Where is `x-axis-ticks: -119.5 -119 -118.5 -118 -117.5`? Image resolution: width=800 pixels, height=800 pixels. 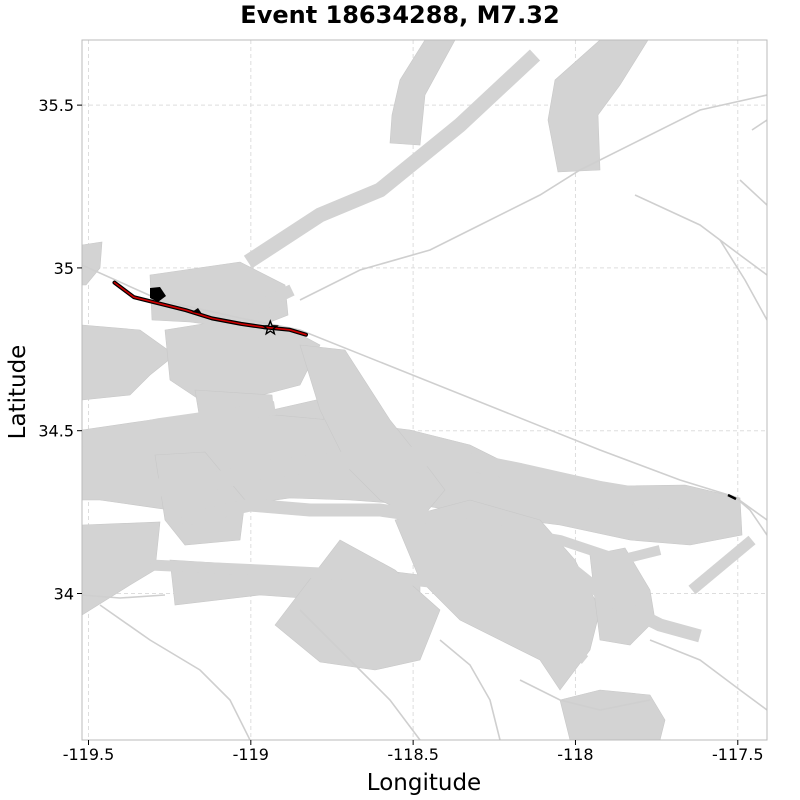 x-axis-ticks: -119.5 -119 -118.5 -118 -117.5 is located at coordinates (413, 752).